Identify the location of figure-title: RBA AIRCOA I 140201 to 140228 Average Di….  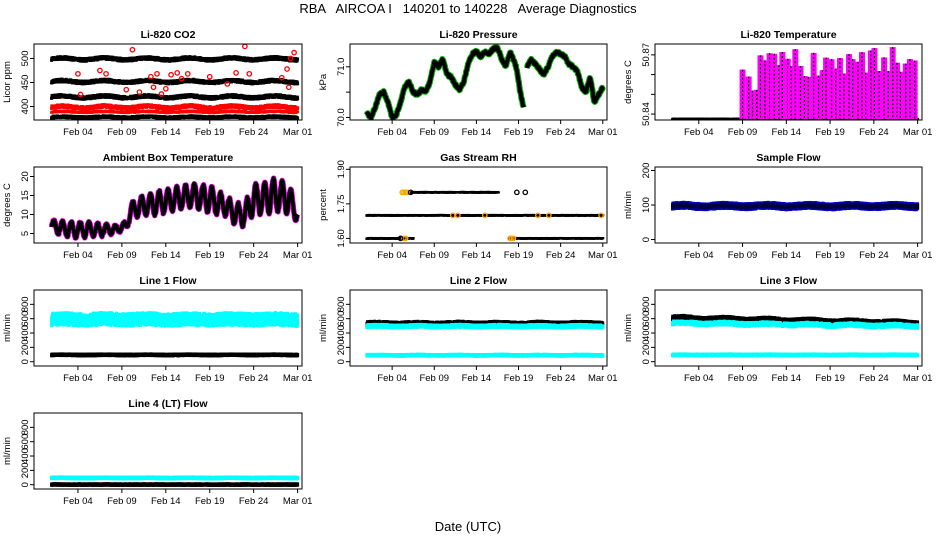
(468, 8).